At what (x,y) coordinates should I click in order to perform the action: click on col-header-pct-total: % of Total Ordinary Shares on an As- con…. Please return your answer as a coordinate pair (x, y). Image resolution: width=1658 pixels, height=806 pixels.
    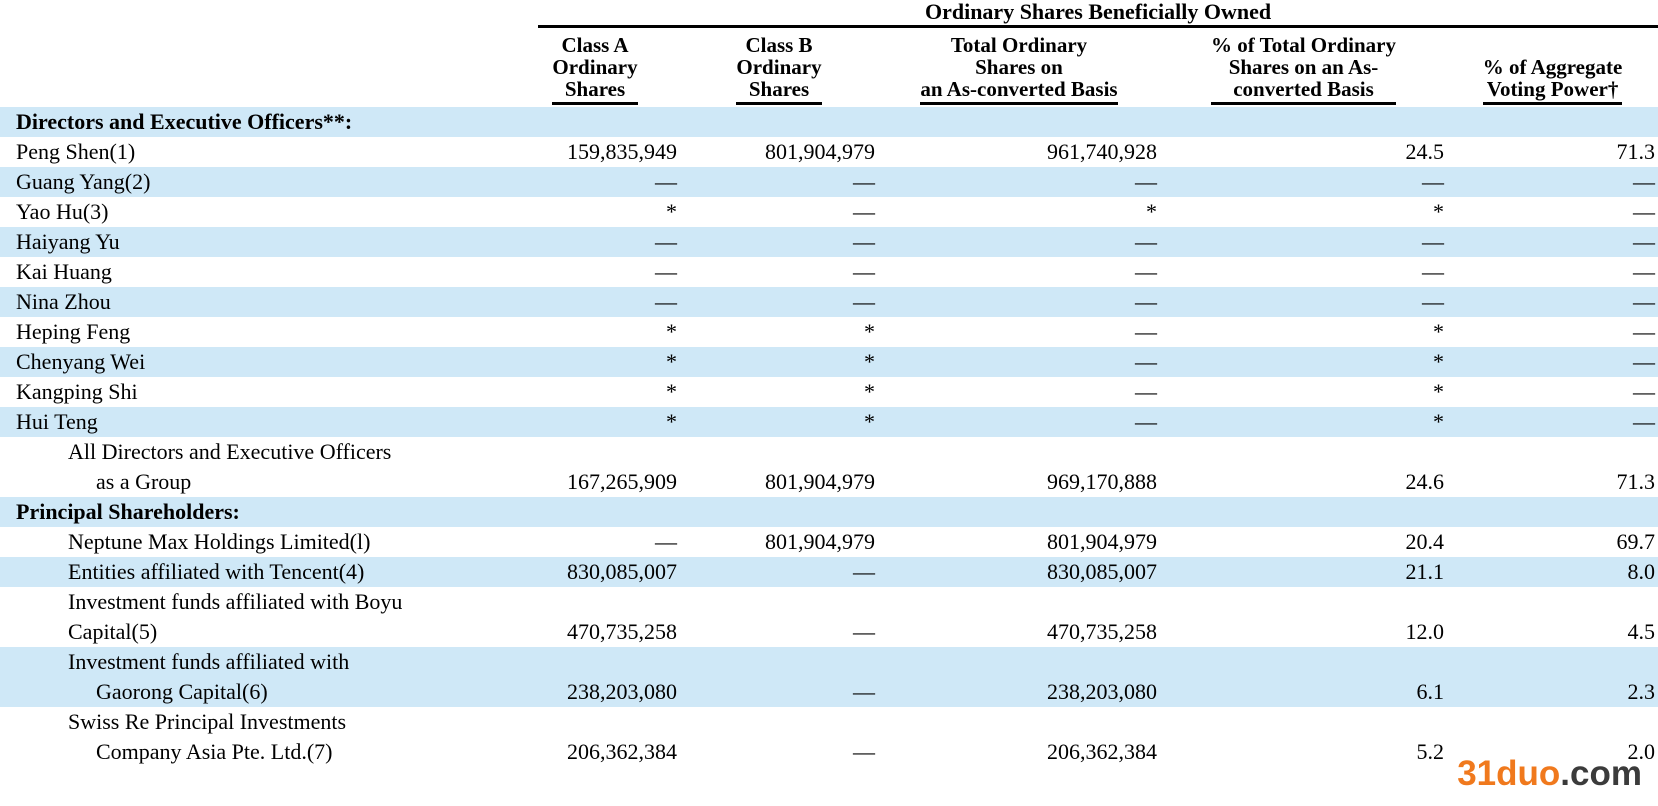
    Looking at the image, I should click on (1303, 67).